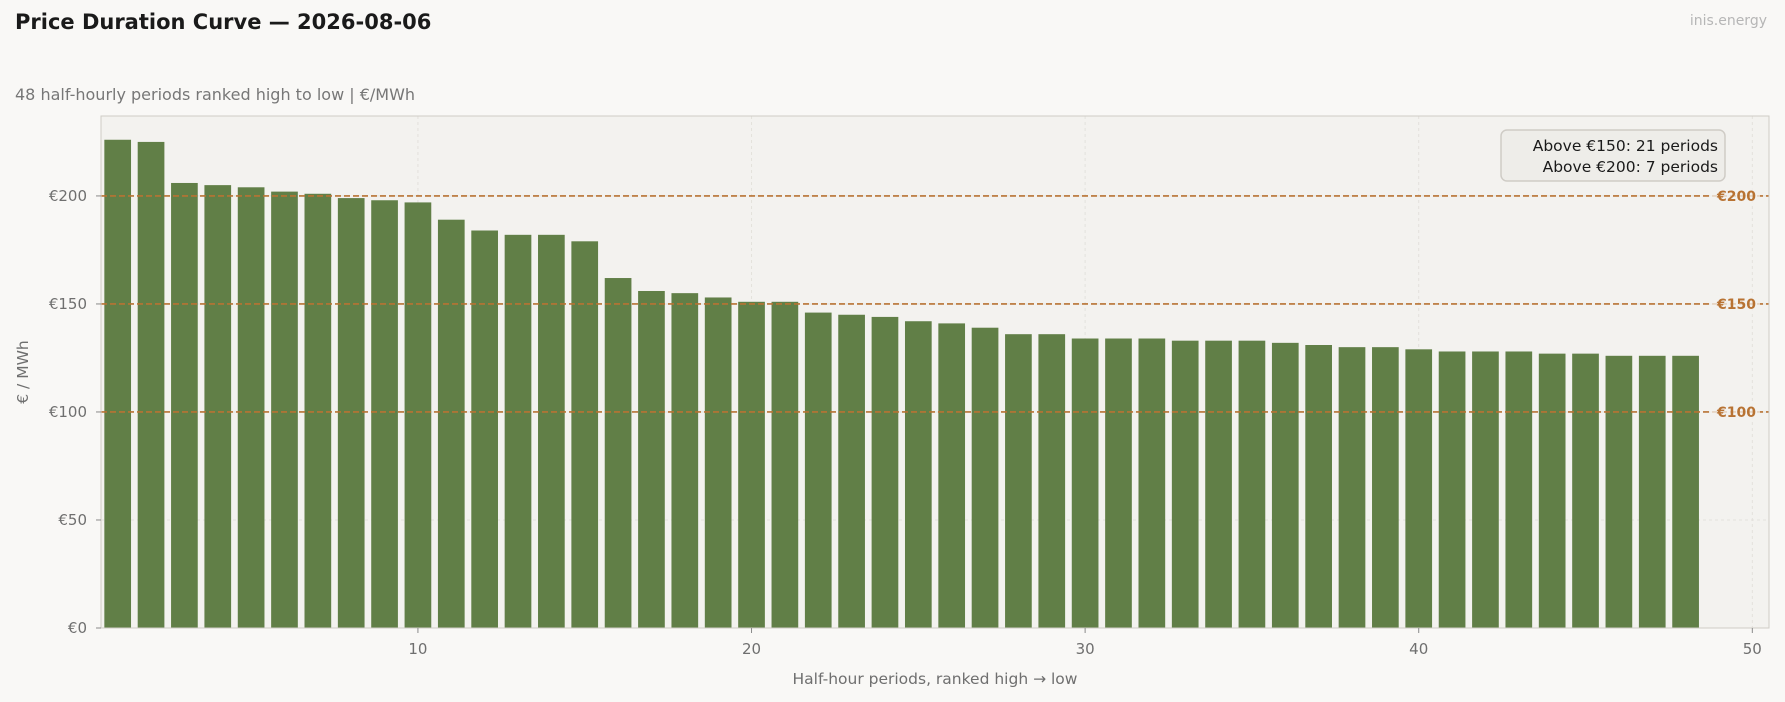 This screenshot has width=1785, height=702. What do you see at coordinates (72, 520) in the screenshot?
I see `y-tick-label: €50` at bounding box center [72, 520].